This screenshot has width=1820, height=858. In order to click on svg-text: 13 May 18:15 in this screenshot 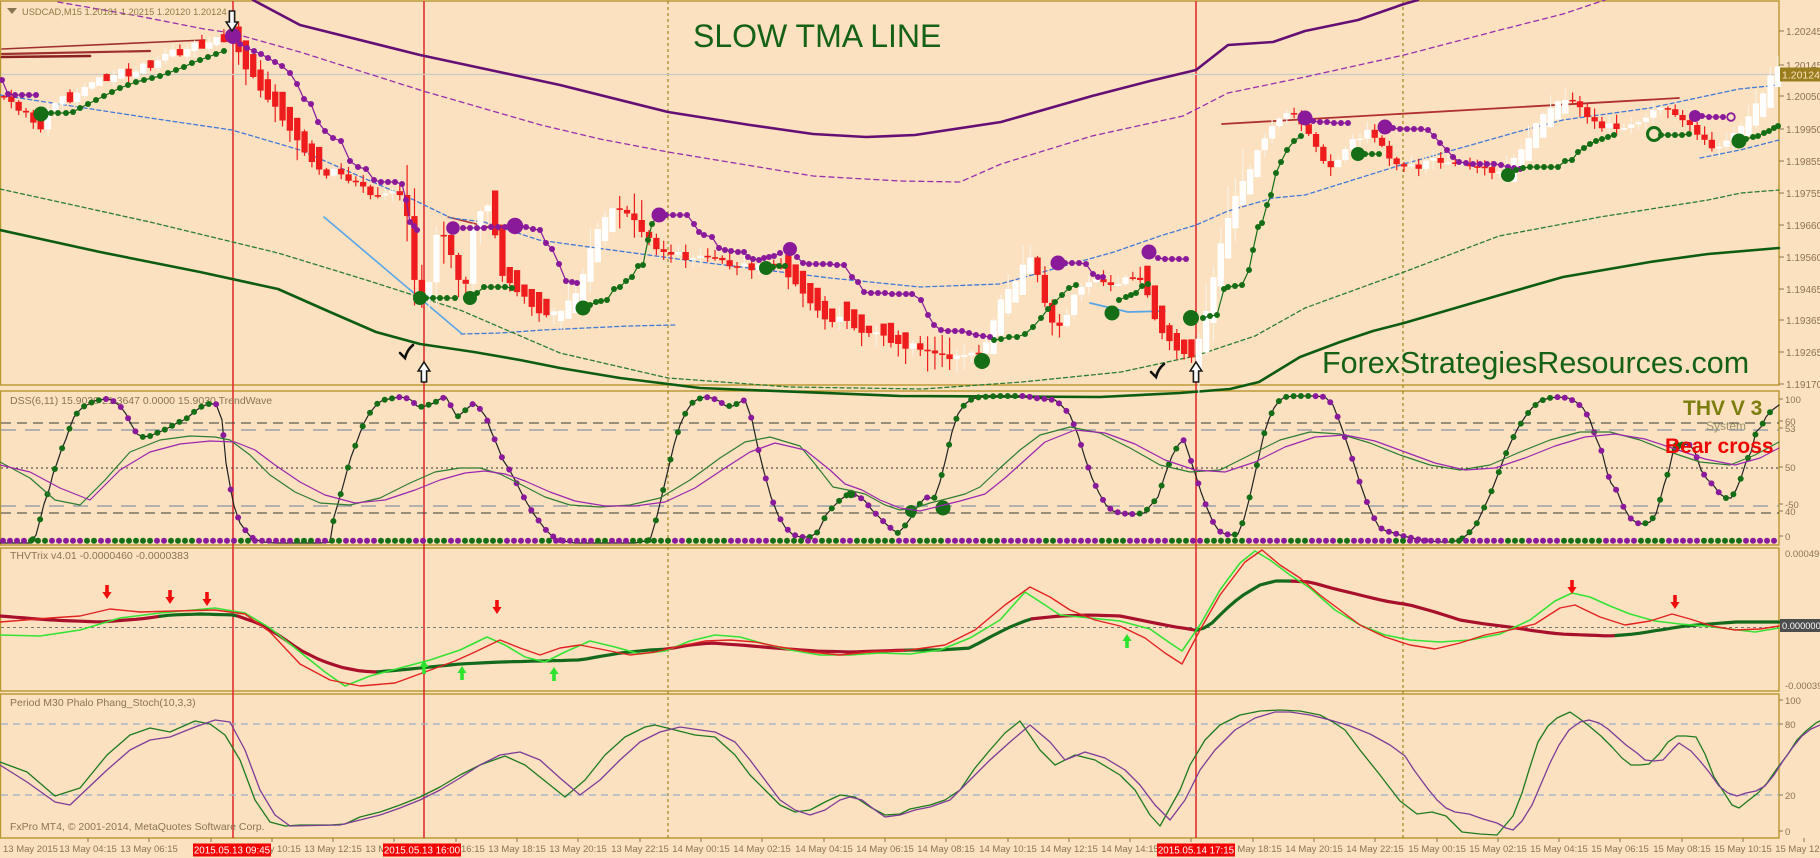, I will do `click(517, 849)`.